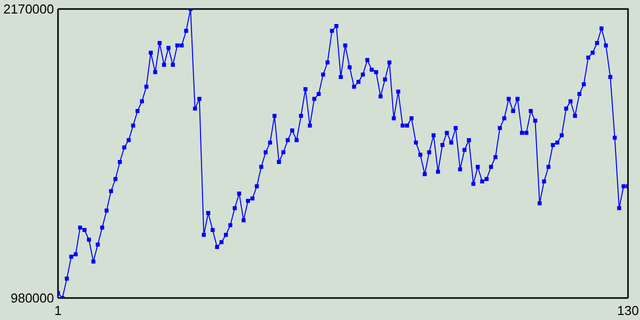 The height and width of the screenshot is (320, 640). I want to click on y-tick-label: 2170000, so click(28, 9).